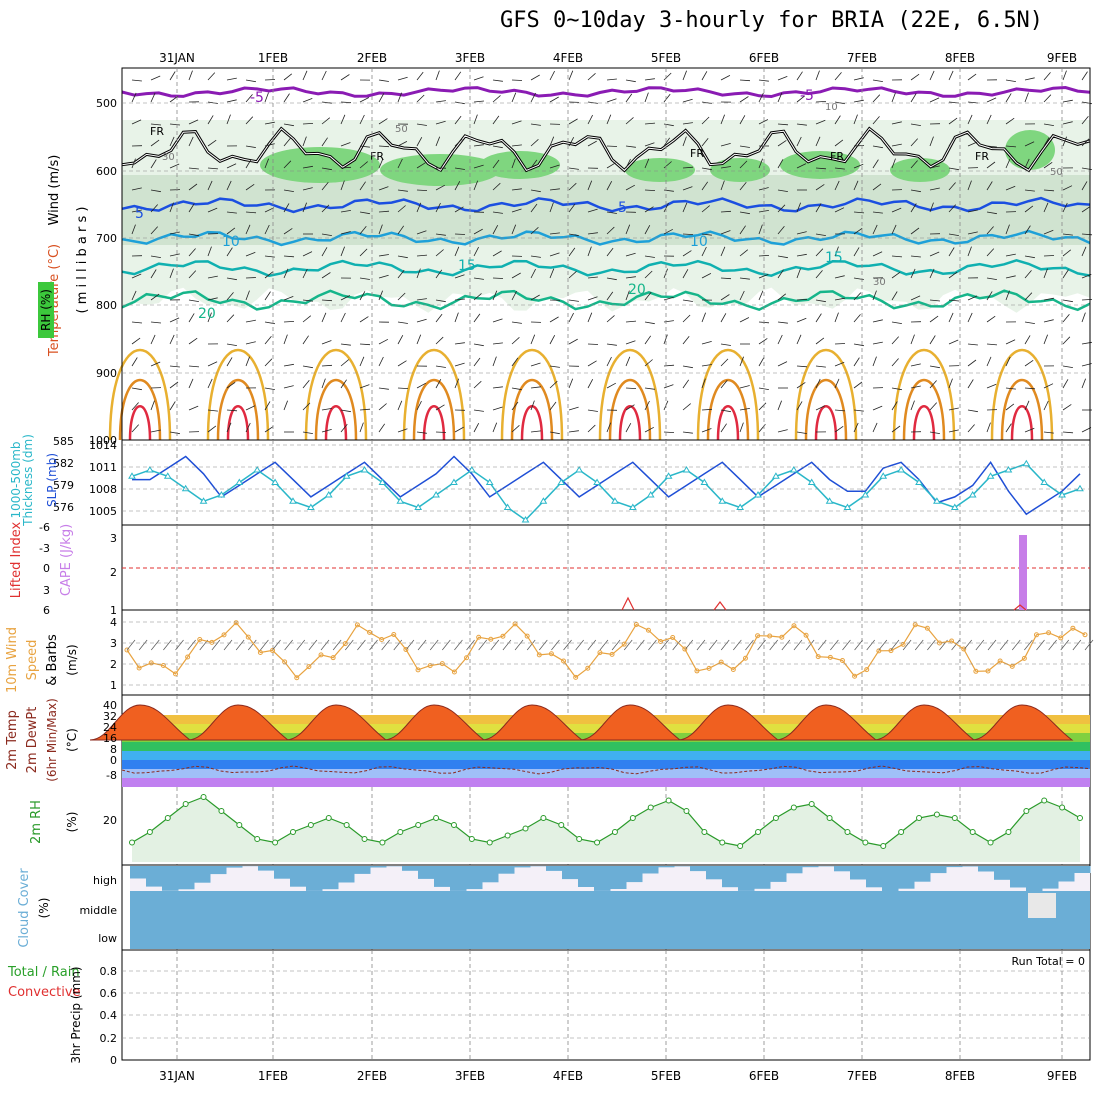  I want to click on tick-label: 3, so click(46, 590).